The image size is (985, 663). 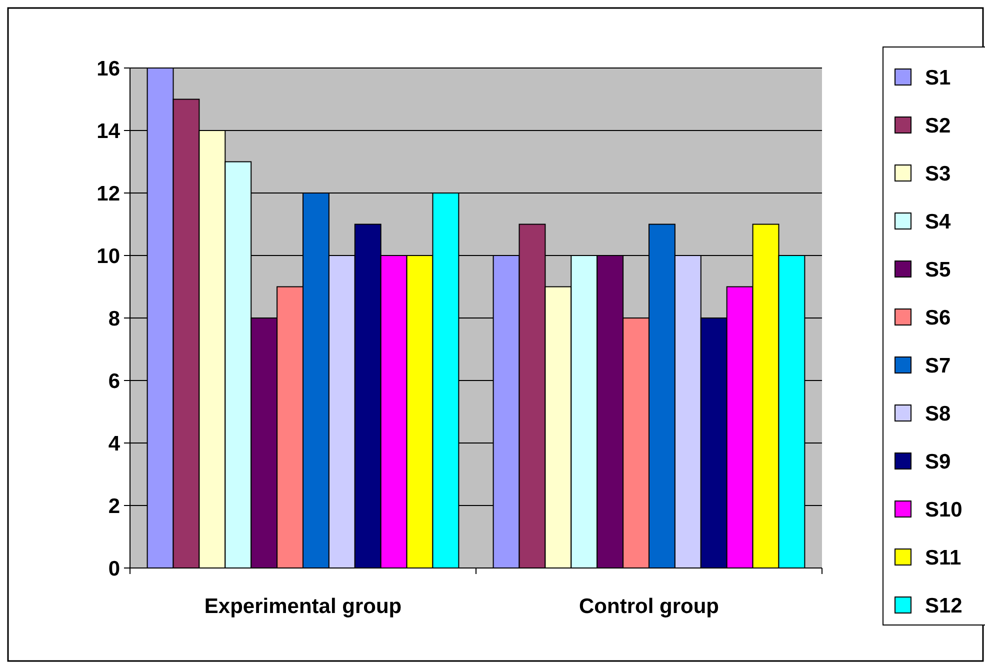 I want to click on y-tick-label: 6, so click(x=114, y=381).